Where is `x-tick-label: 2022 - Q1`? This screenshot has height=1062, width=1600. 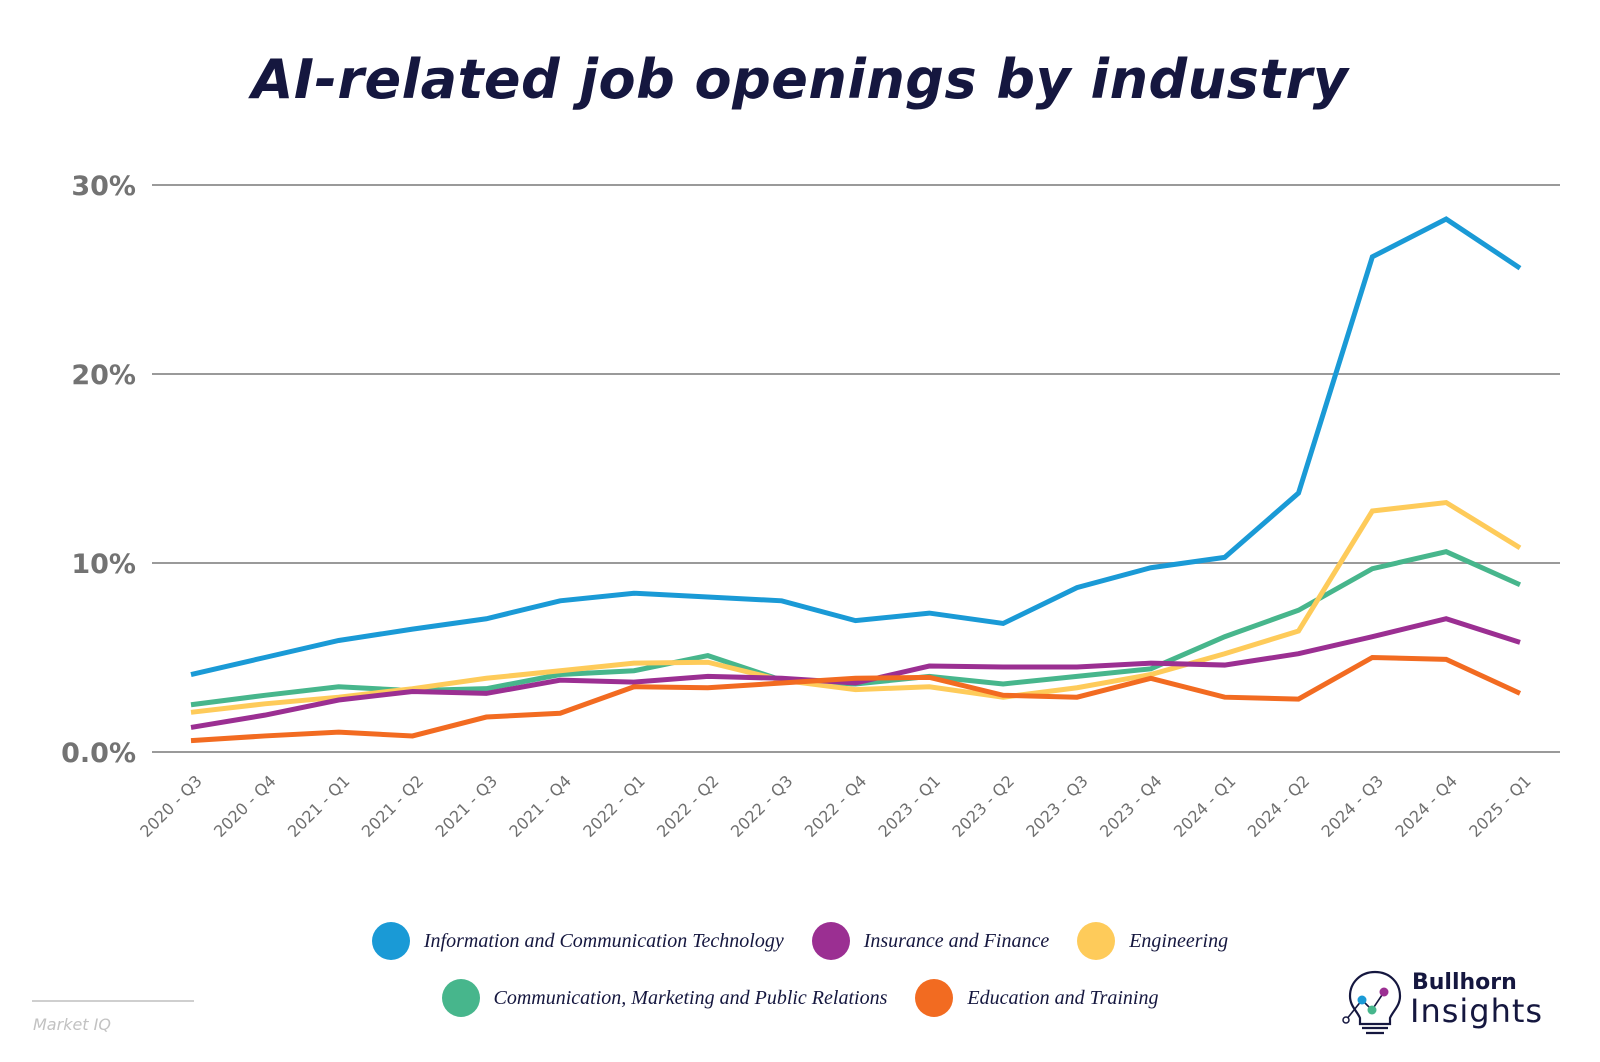 x-tick-label: 2022 - Q1 is located at coordinates (614, 806).